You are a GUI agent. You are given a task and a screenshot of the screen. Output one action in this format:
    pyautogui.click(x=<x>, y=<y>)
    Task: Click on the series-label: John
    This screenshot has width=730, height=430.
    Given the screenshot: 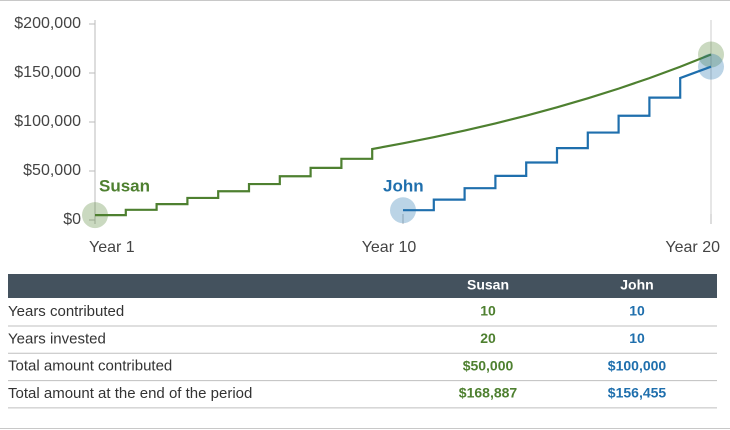 What is the action you would take?
    pyautogui.click(x=403, y=185)
    